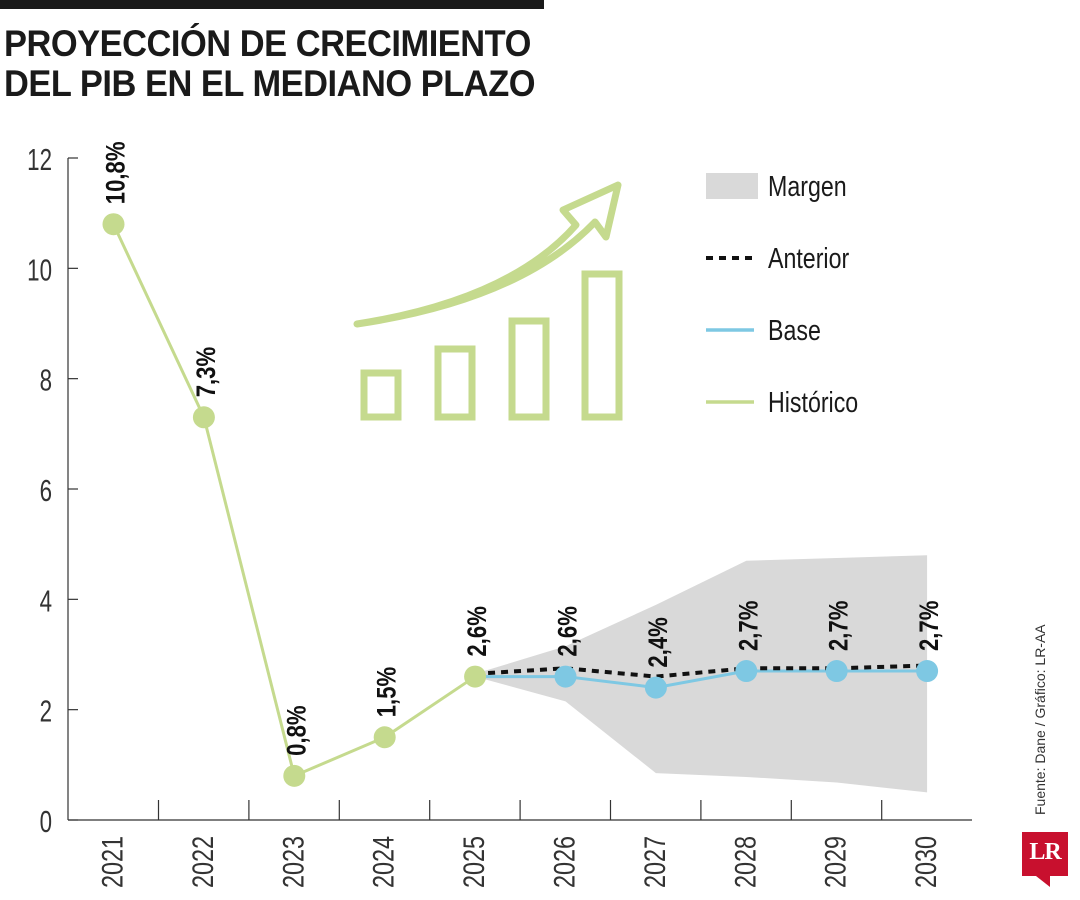 This screenshot has width=1080, height=900. Describe the element at coordinates (701, 679) in the screenshot. I see `series-base-line` at that location.